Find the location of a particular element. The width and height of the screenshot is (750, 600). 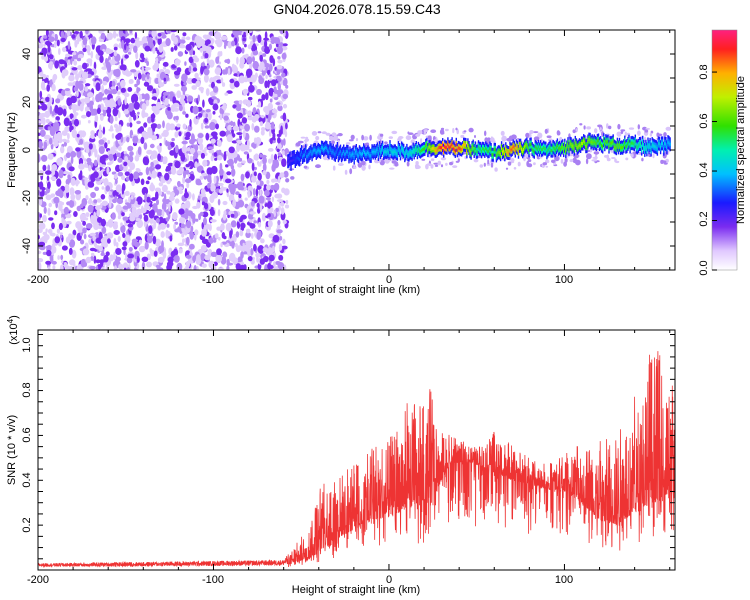

snr-ytick-1.0: 1.0 is located at coordinates (27, 344).